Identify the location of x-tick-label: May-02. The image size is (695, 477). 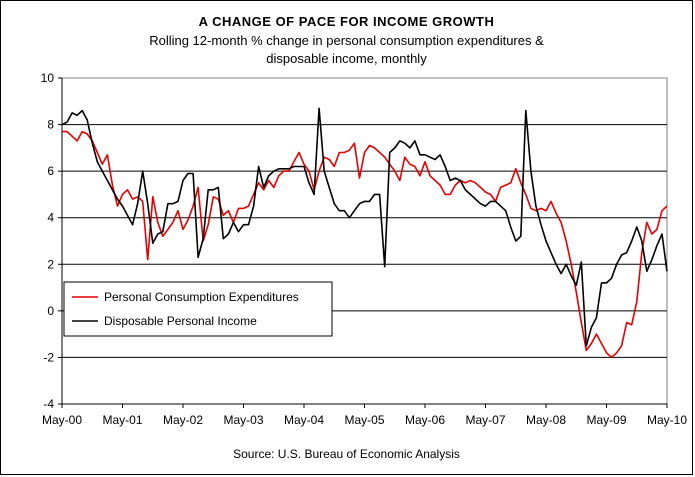
(183, 420).